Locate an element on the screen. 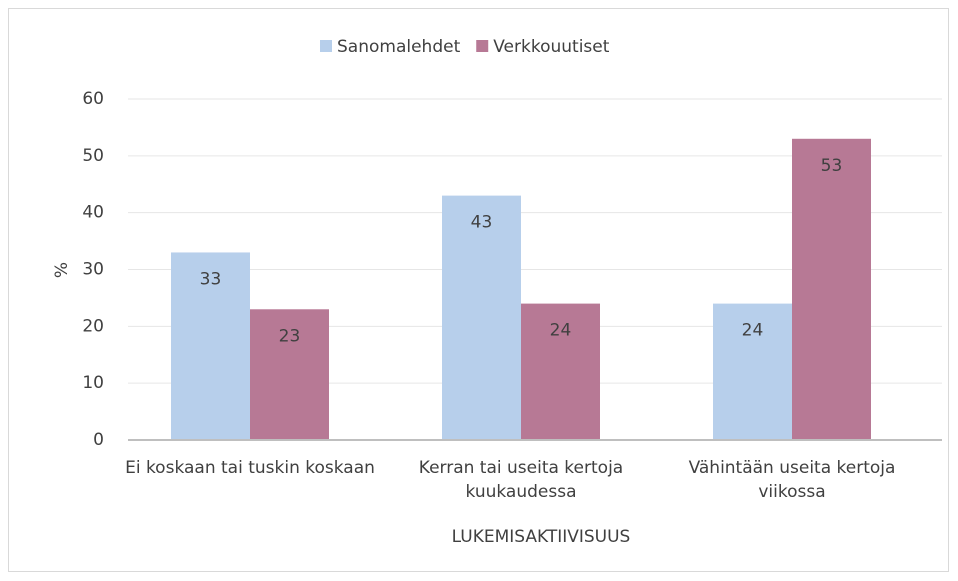  x-axis-title: LUKEMISAKTIIVISUUS is located at coordinates (541, 537).